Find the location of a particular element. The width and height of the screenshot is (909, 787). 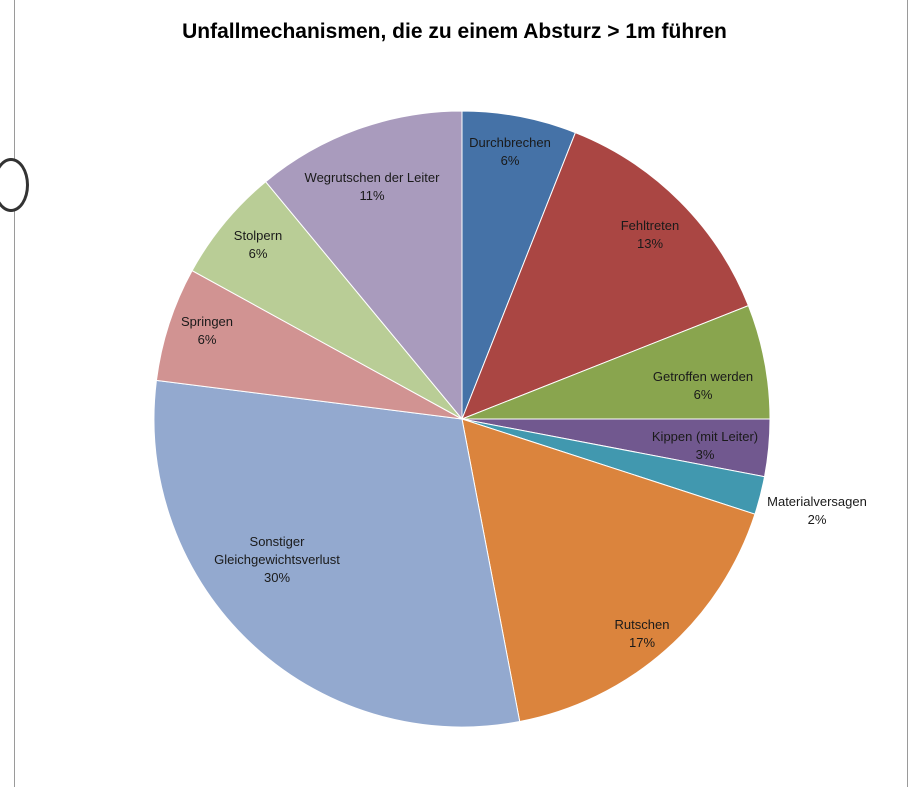

data-label-getroffen-werden: Getroffen werden 6% is located at coordinates (703, 385).